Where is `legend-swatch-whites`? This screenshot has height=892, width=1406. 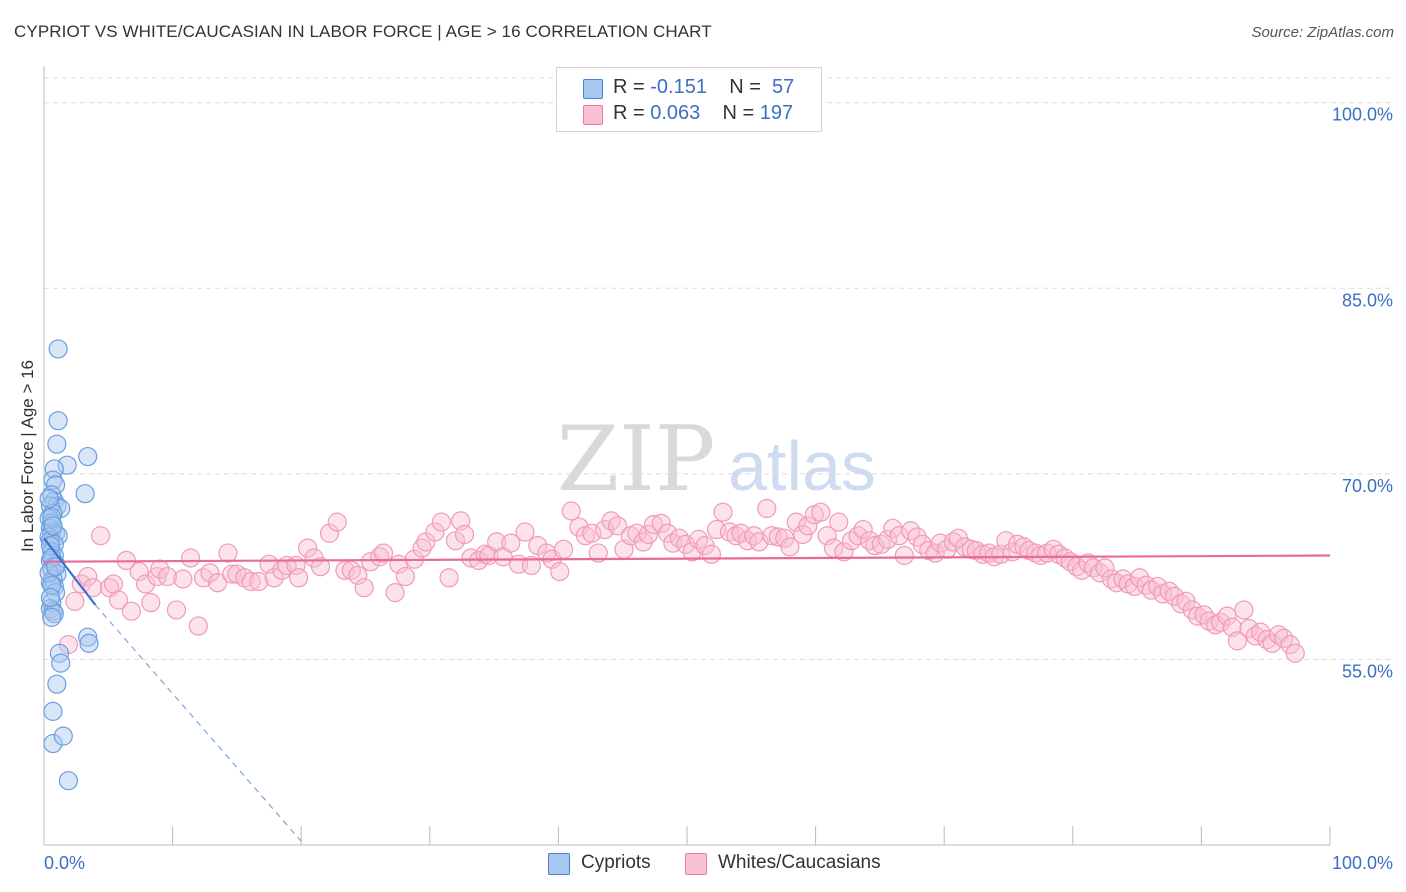
legend-swatch-whites is located at coordinates (593, 115).